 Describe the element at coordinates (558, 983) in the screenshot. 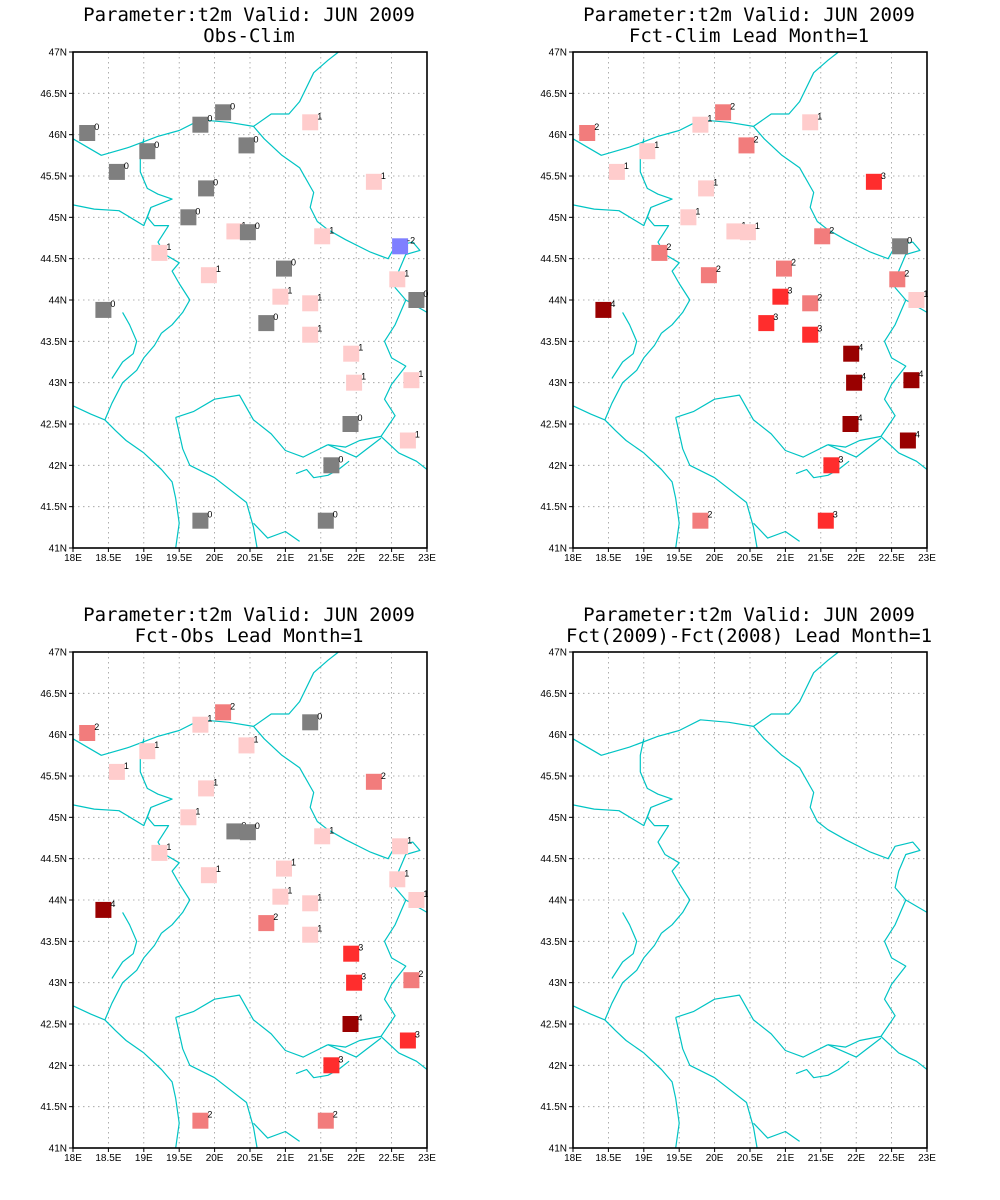

I see `y-tick-label: 43N` at that location.